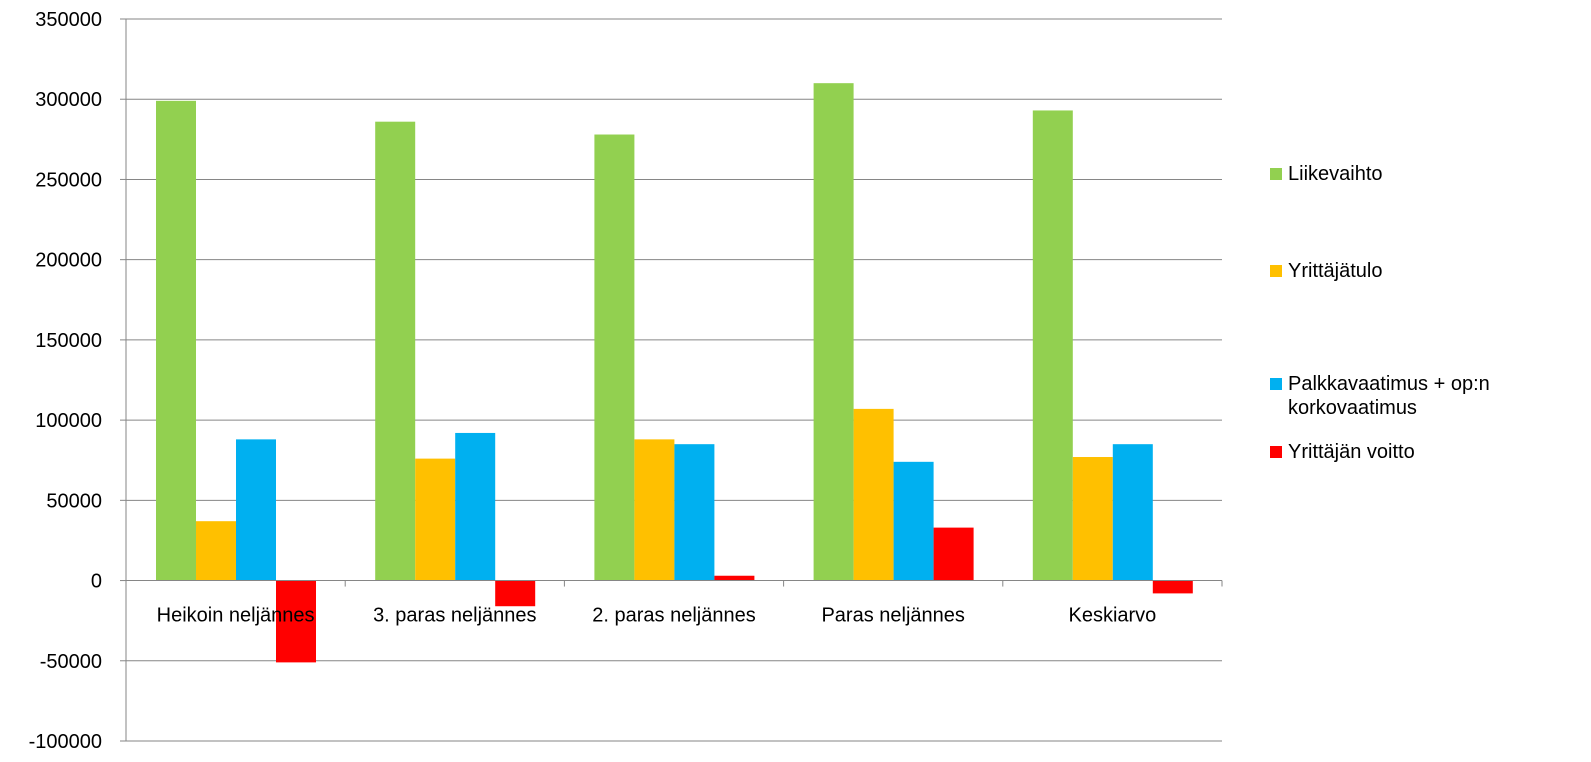  I want to click on y-tick-label: -50000, so click(71, 662).